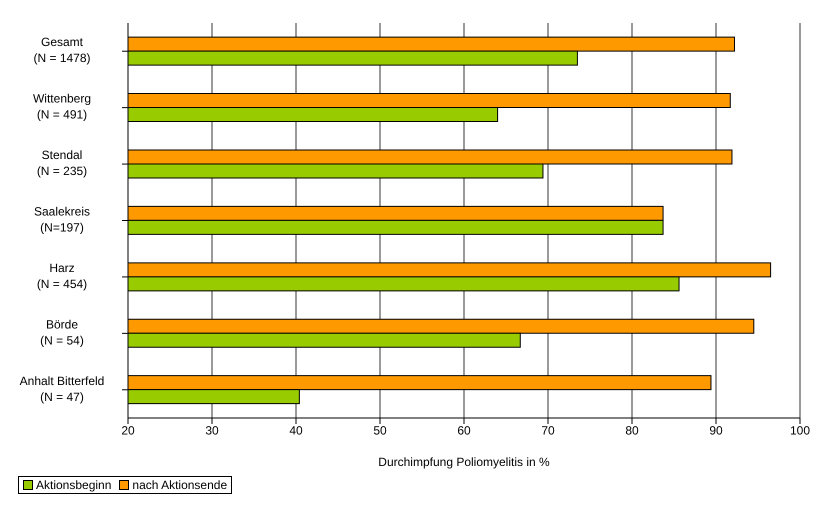 The height and width of the screenshot is (519, 822). What do you see at coordinates (632, 431) in the screenshot?
I see `x-tick-label: 80` at bounding box center [632, 431].